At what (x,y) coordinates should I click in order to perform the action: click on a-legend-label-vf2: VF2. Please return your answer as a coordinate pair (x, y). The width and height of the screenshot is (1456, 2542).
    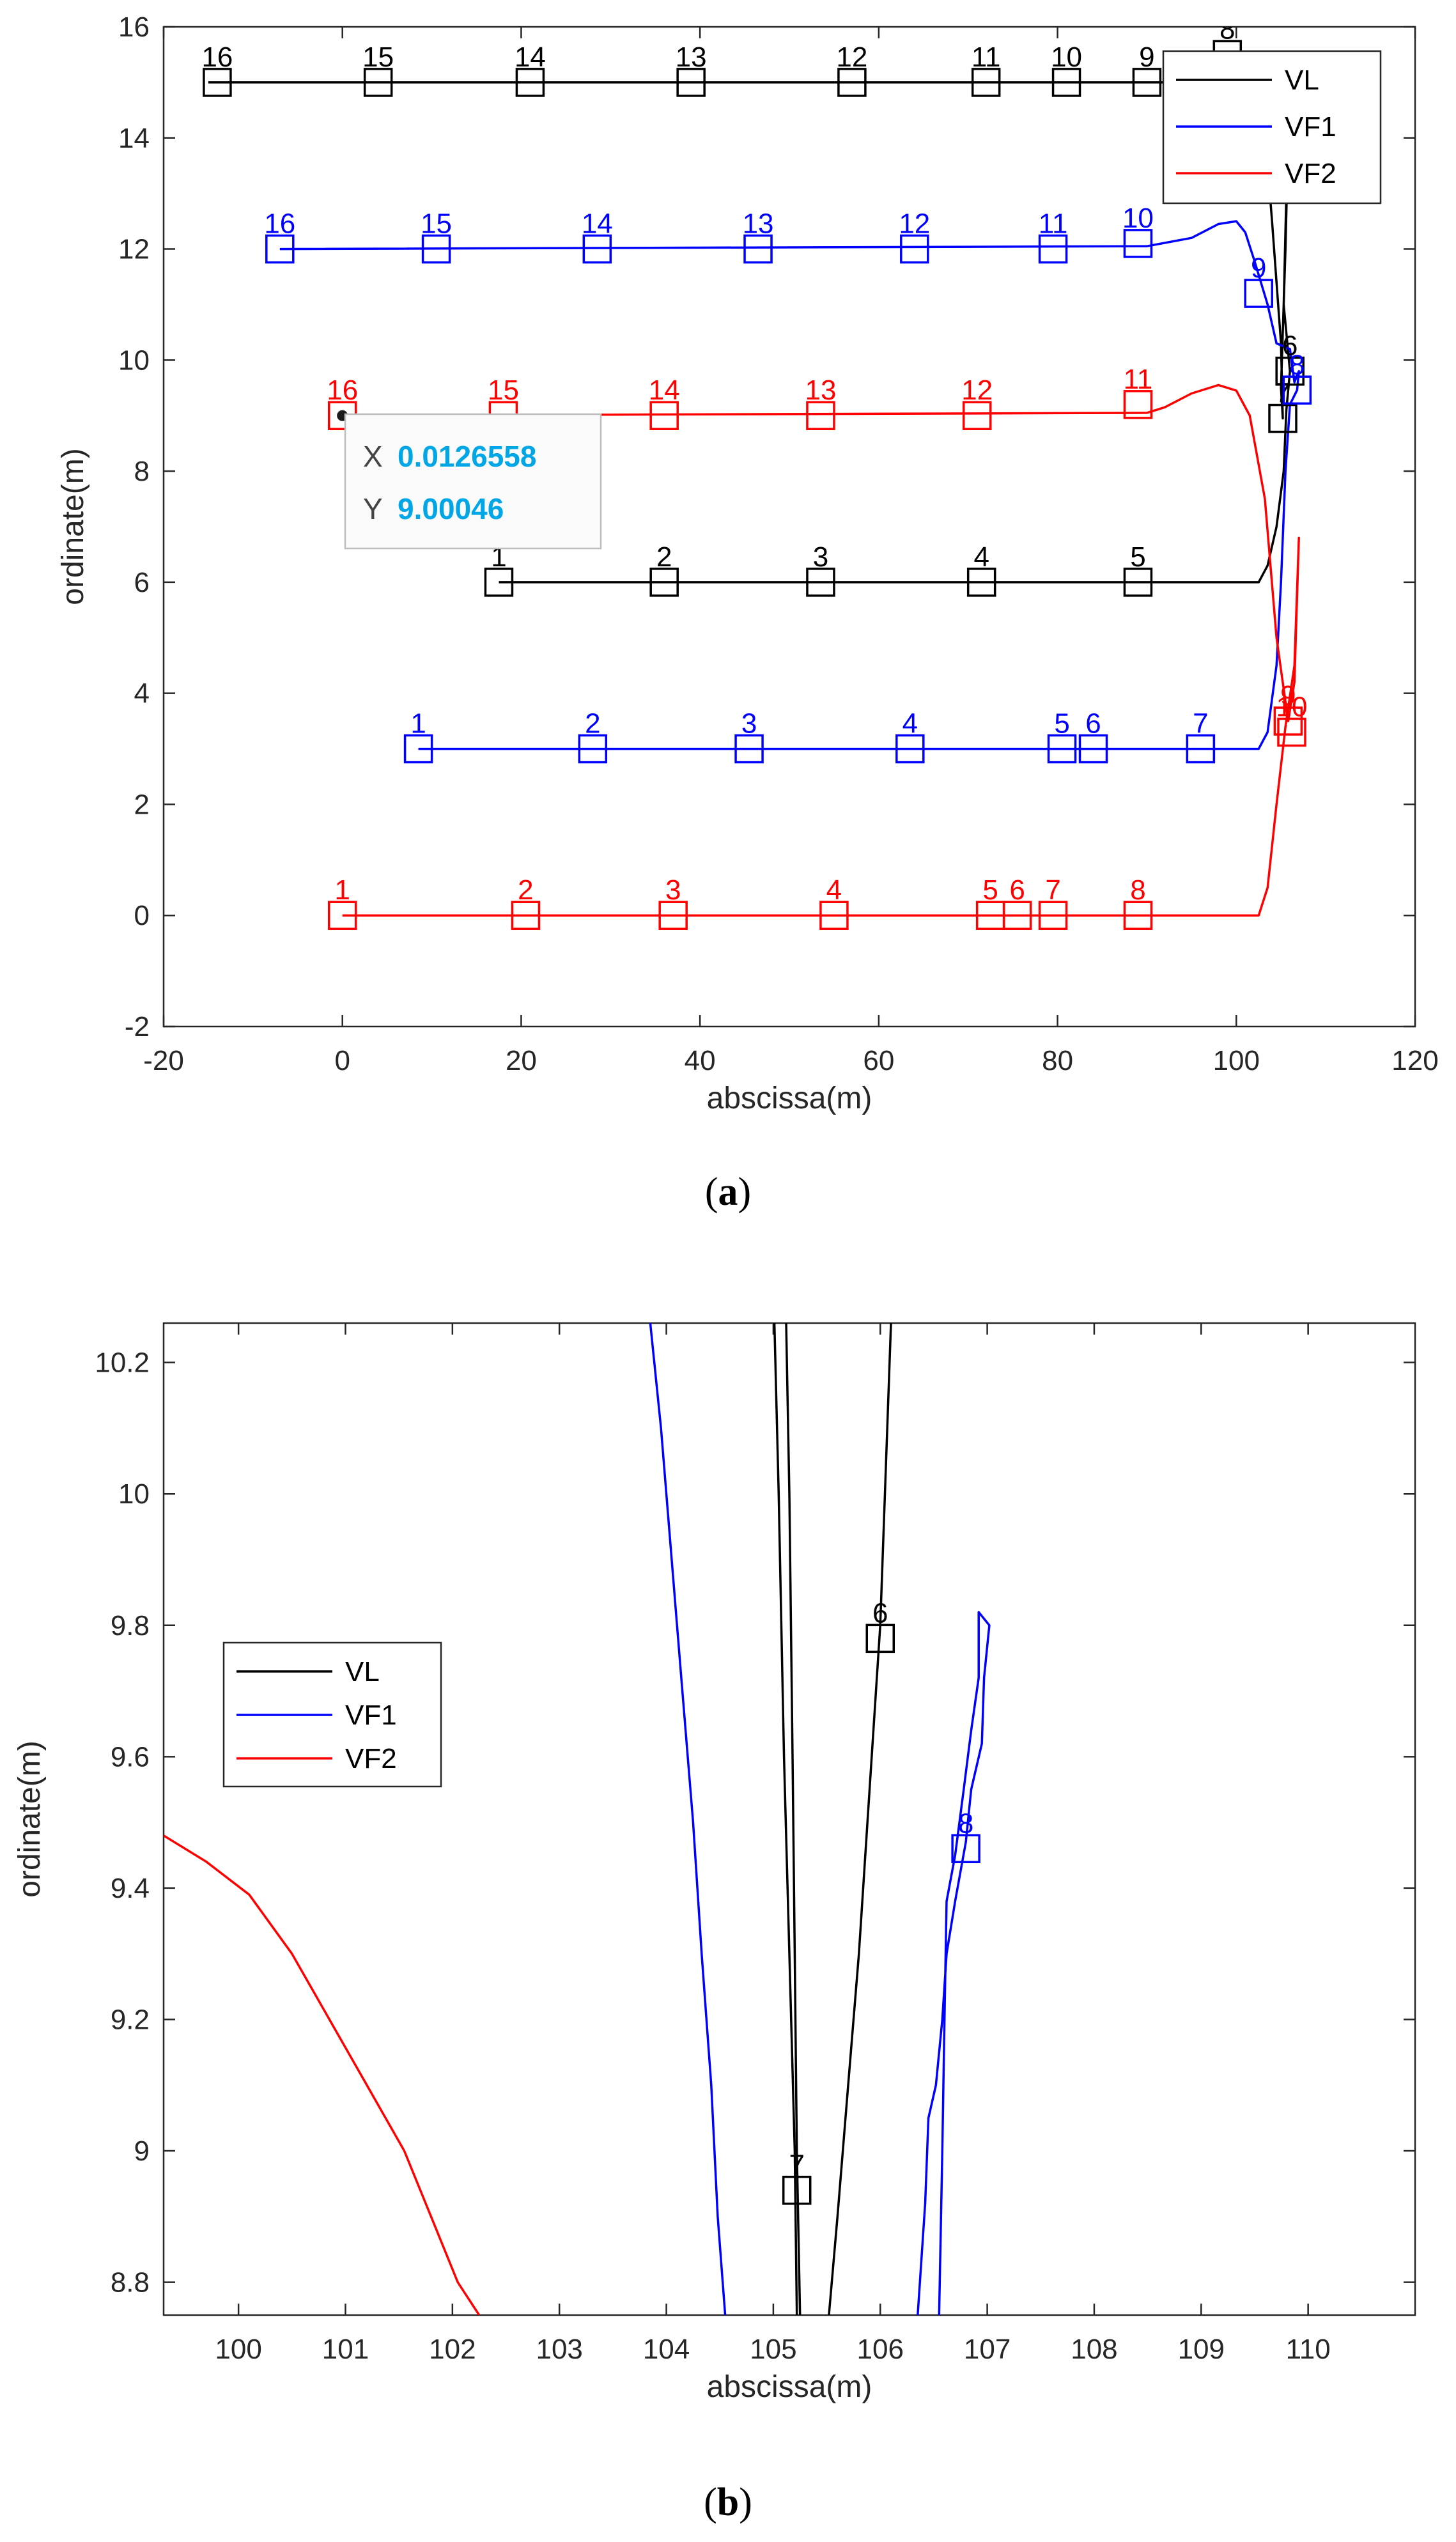
    Looking at the image, I should click on (1310, 173).